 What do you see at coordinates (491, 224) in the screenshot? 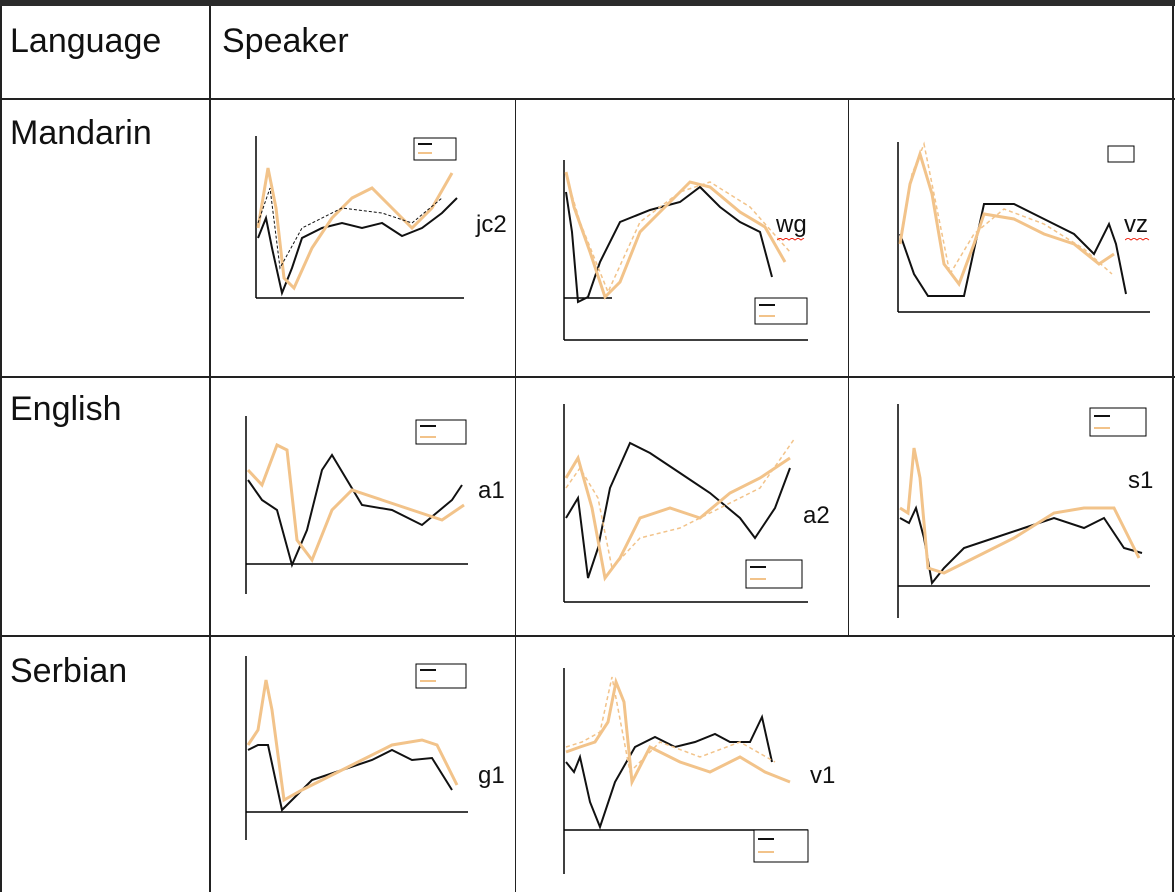
I see `speaker-label-jc2: jc2` at bounding box center [491, 224].